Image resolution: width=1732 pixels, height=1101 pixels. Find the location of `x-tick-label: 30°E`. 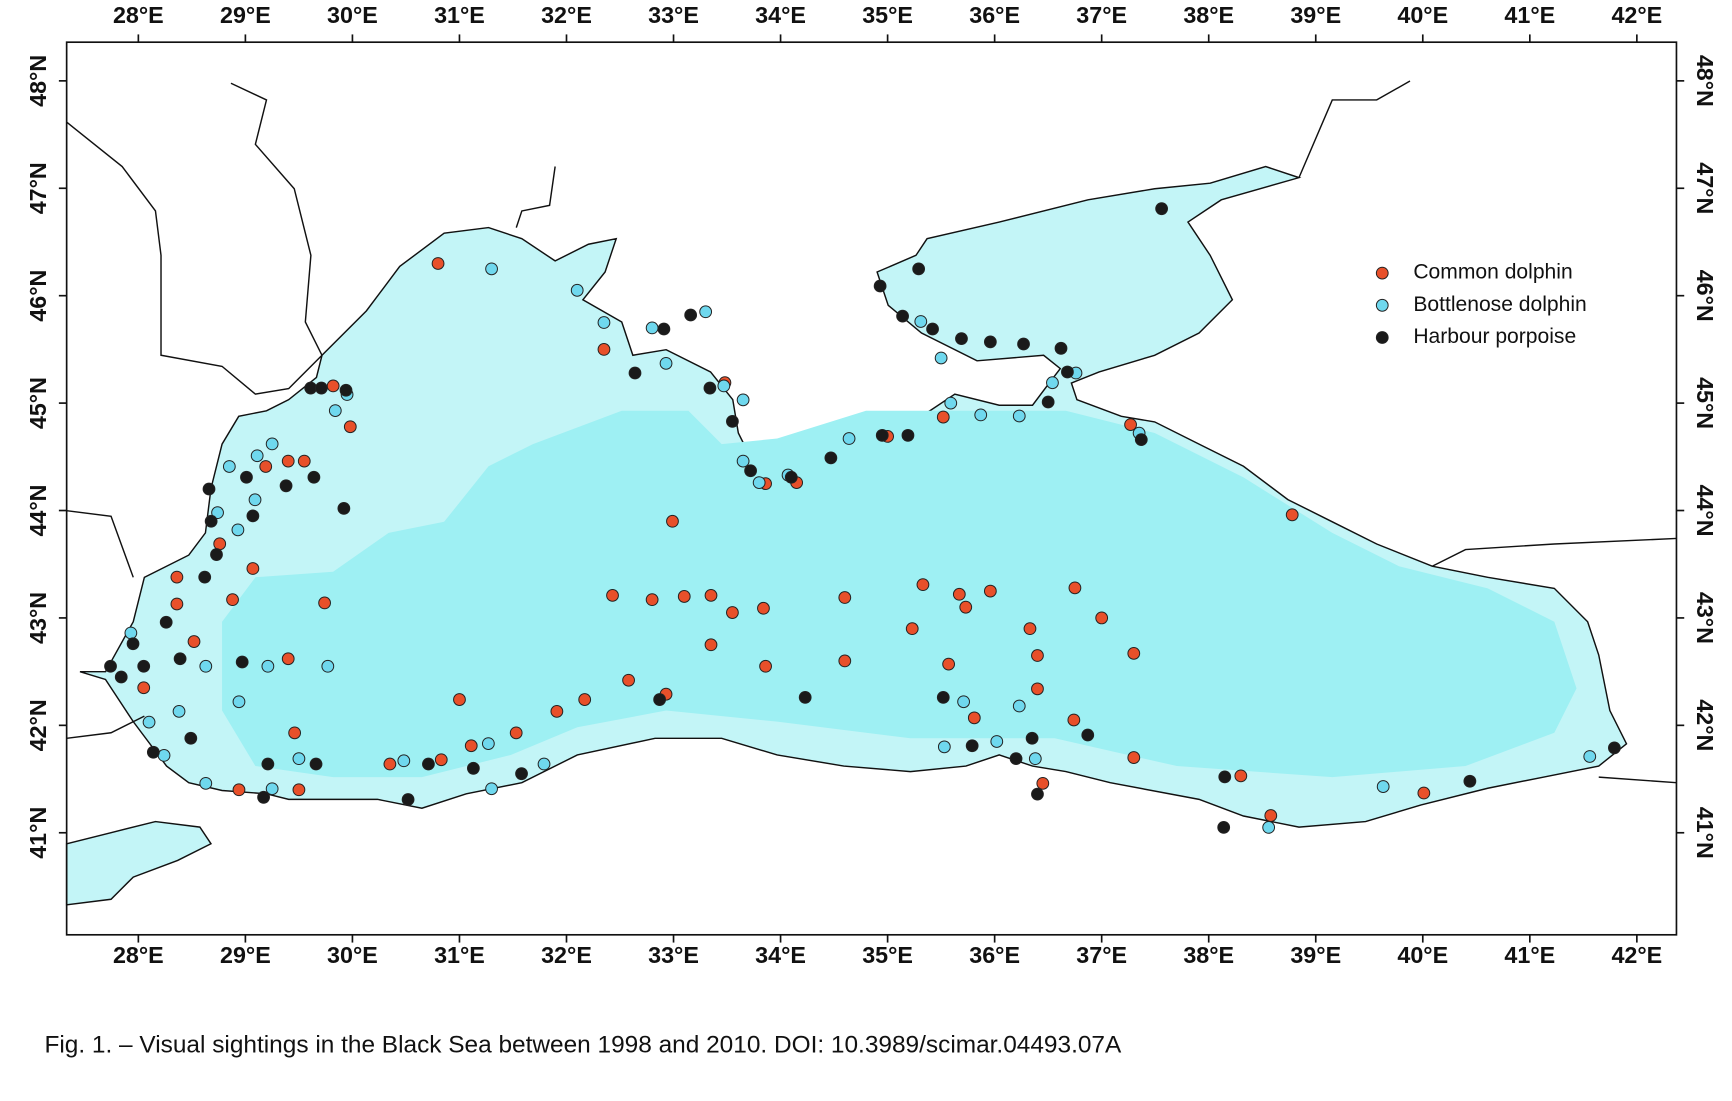

x-tick-label: 30°E is located at coordinates (352, 955).